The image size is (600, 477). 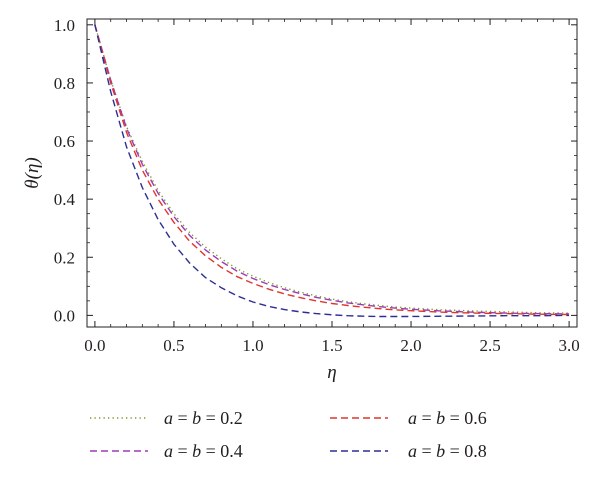 I want to click on legend-item: a = b = 0.2, so click(x=166, y=418).